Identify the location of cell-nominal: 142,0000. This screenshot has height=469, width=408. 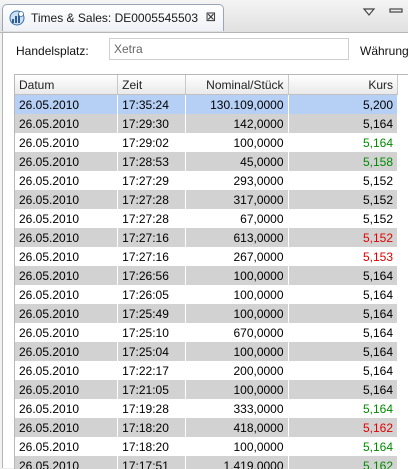
(237, 123).